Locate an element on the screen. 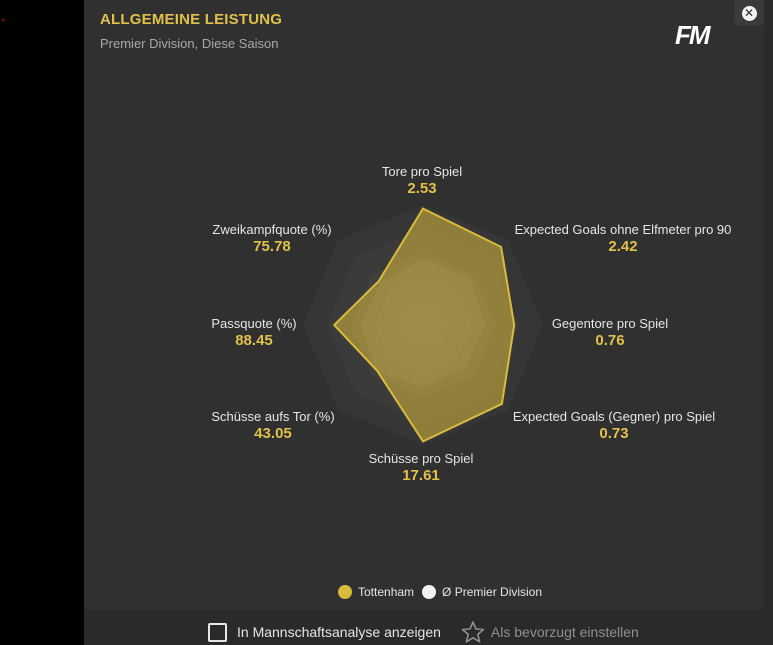 This screenshot has width=773, height=645. metric-label: Passquote (%) is located at coordinates (254, 323).